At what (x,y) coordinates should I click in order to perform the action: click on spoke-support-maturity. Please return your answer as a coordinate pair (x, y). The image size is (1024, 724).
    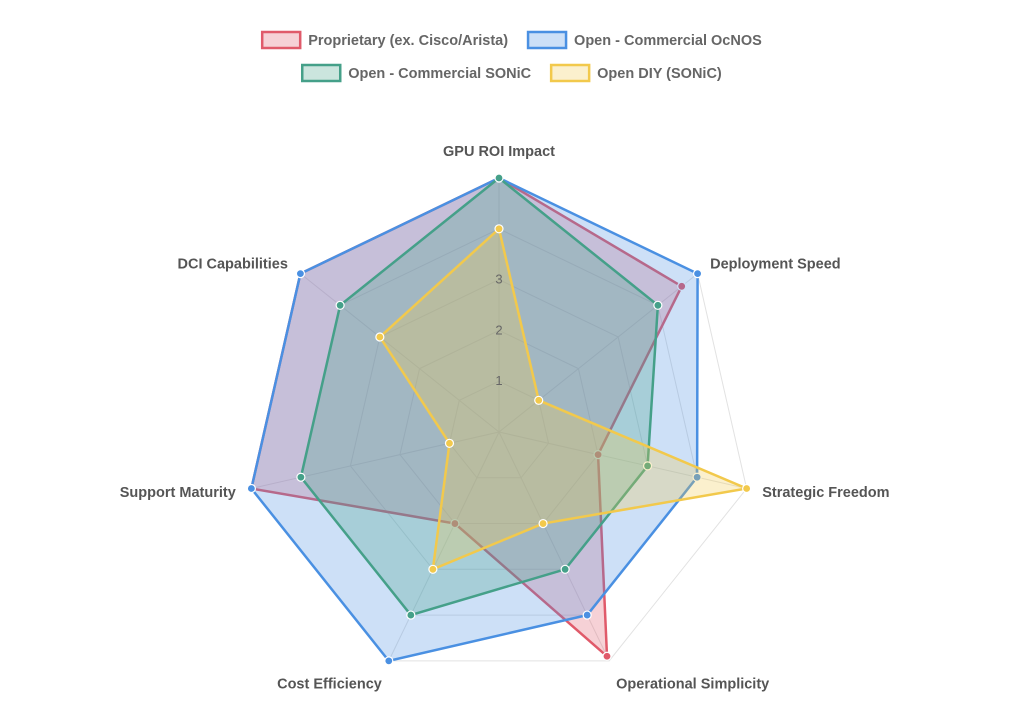
    Looking at the image, I should click on (375, 460).